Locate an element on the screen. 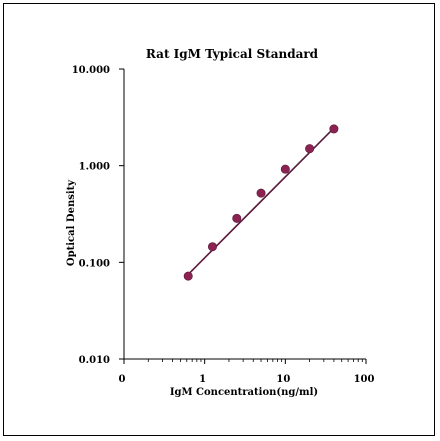 This screenshot has height=441, width=440. x-axis-label: IgM Concentration(ng/ml) is located at coordinates (244, 392).